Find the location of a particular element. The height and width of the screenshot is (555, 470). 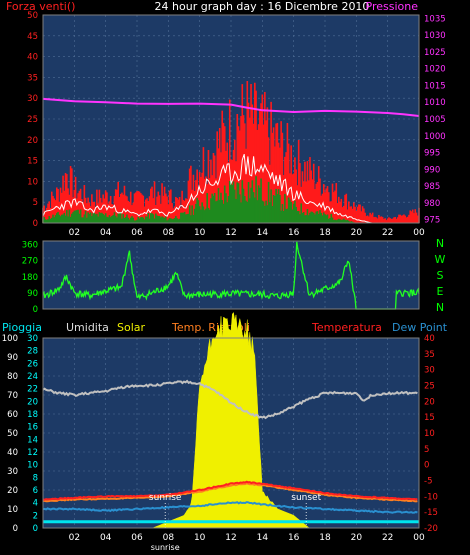

chart-title: 24 hour graph day : 16 Dicembre 2010 is located at coordinates (262, 6).